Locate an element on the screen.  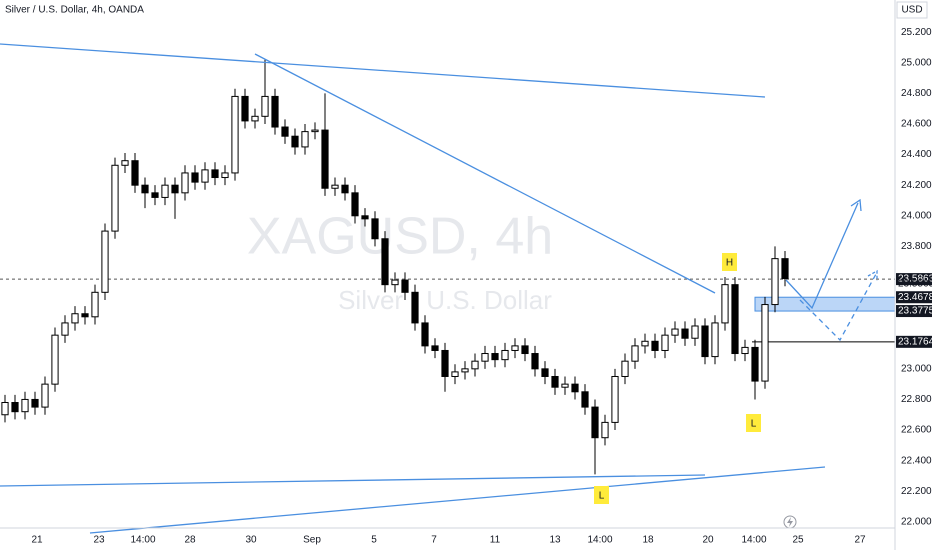
y-tick-label: 24.80000 is located at coordinates (916, 93).